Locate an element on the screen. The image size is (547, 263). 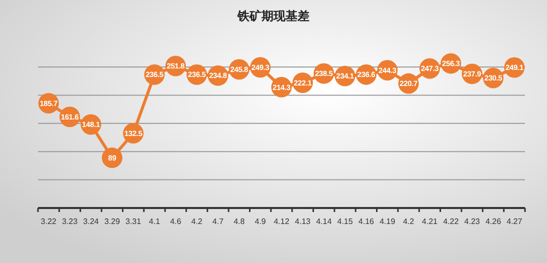
x-tick-label: 4.16 is located at coordinates (366, 221).